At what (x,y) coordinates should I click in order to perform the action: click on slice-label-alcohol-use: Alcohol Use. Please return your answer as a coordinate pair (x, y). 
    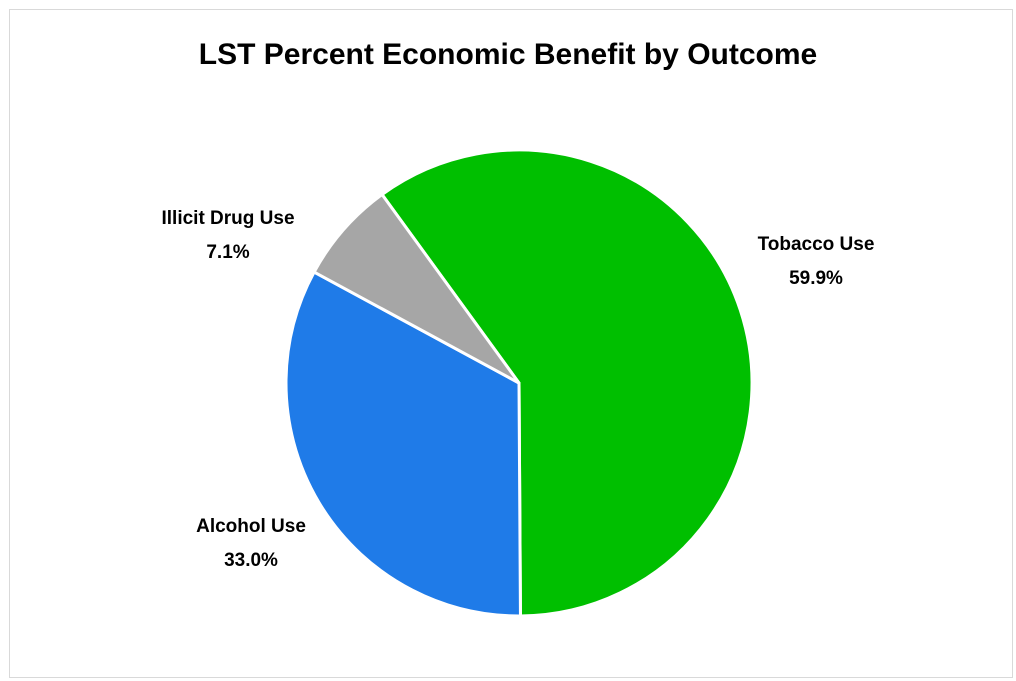
    Looking at the image, I should click on (251, 526).